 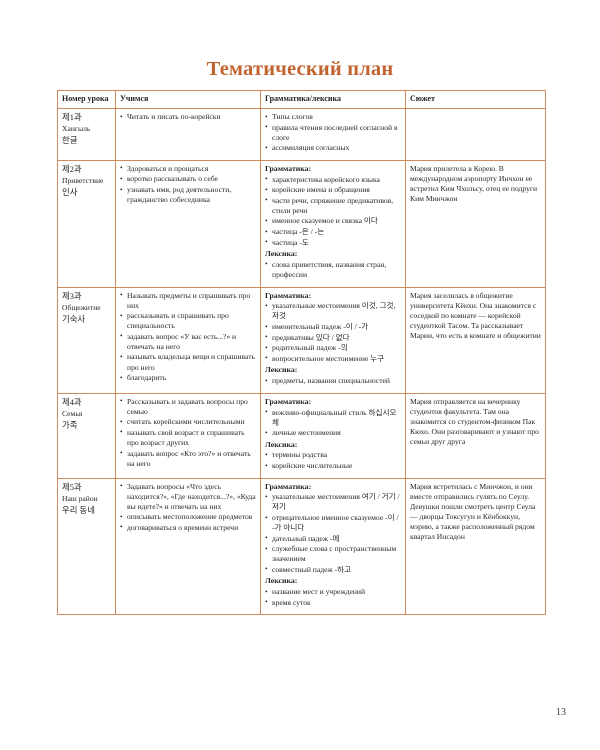 What do you see at coordinates (86, 435) in the screenshot?
I see `cell-lesson-number: 제4과 Семья 가족` at bounding box center [86, 435].